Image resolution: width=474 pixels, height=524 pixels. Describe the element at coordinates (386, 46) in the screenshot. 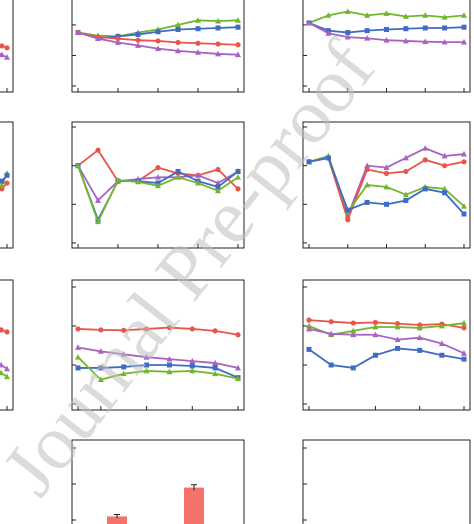

I see `chart-panel-c-right-top` at that location.